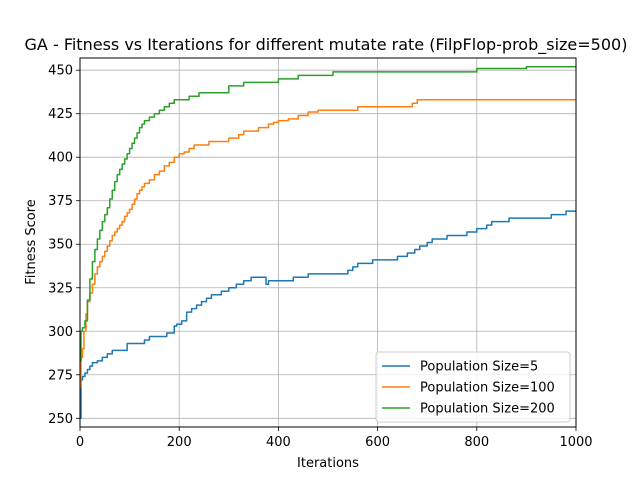 This screenshot has width=640, height=480. Describe the element at coordinates (377, 442) in the screenshot. I see `x-tick-label: 600` at that location.